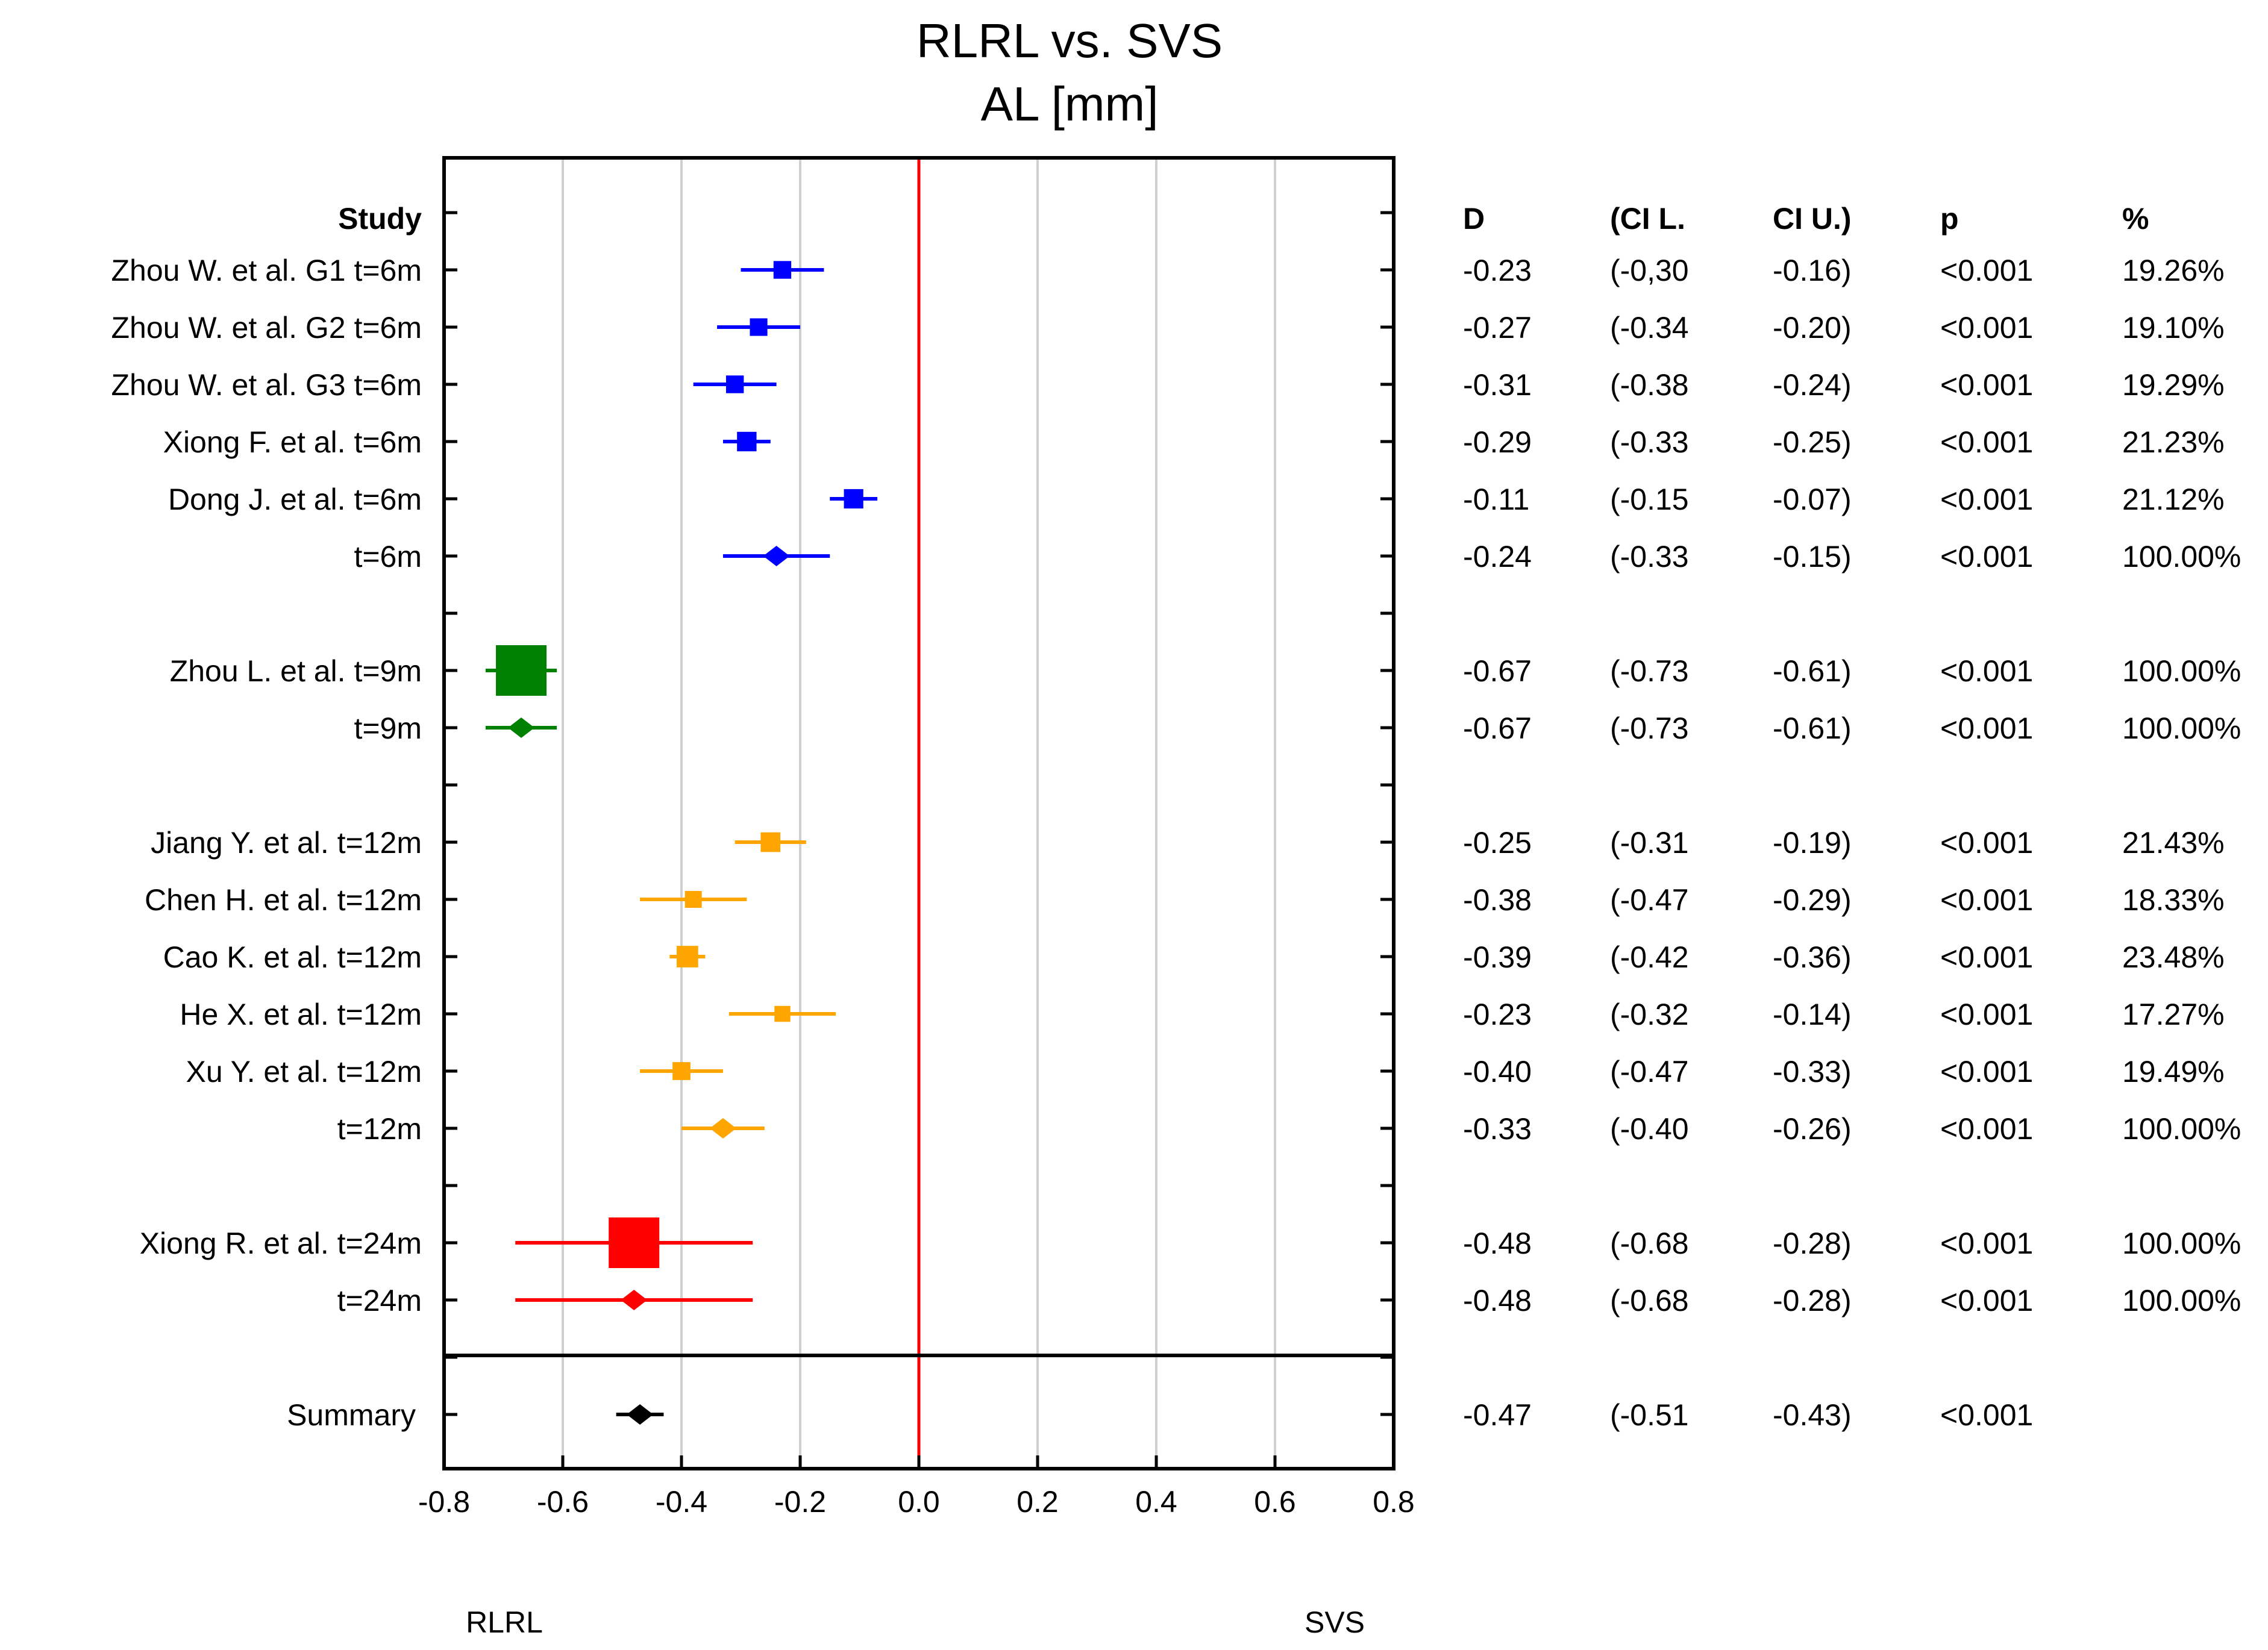 The height and width of the screenshot is (1650, 2268). I want to click on x-tick-label: 0.8, so click(1394, 1502).